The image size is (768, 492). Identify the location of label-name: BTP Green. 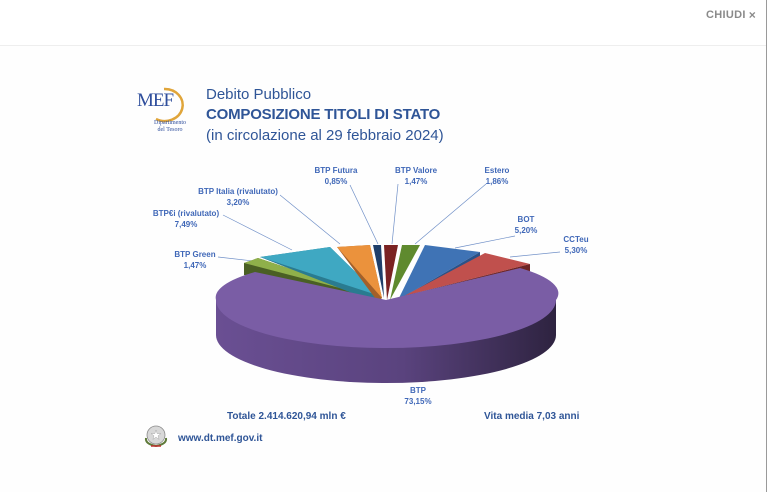
(195, 254).